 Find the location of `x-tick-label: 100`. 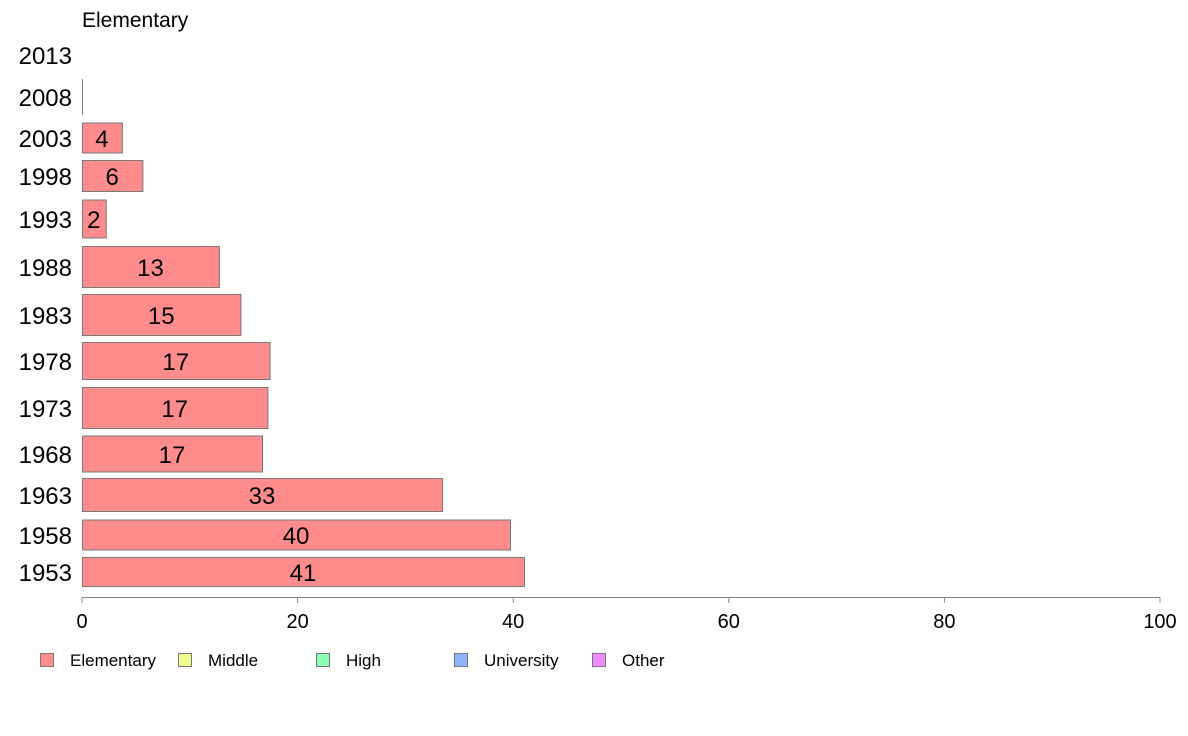

x-tick-label: 100 is located at coordinates (1159, 622).